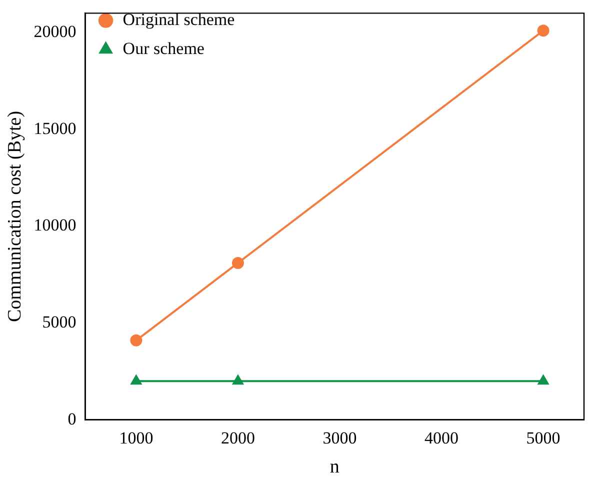 The image size is (591, 483). What do you see at coordinates (72, 418) in the screenshot?
I see `y-tick-label: 0` at bounding box center [72, 418].